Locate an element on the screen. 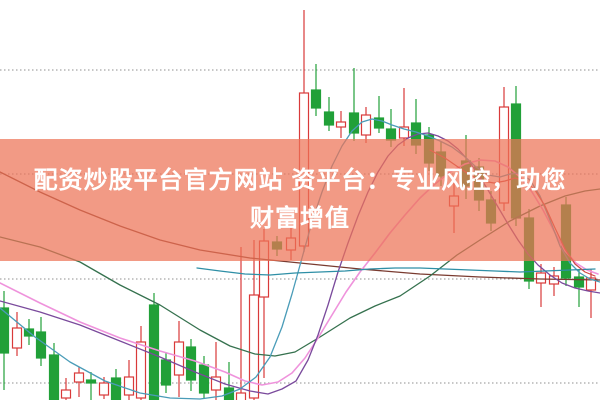  banner-line-2: 财富增值 is located at coordinates (300, 218).